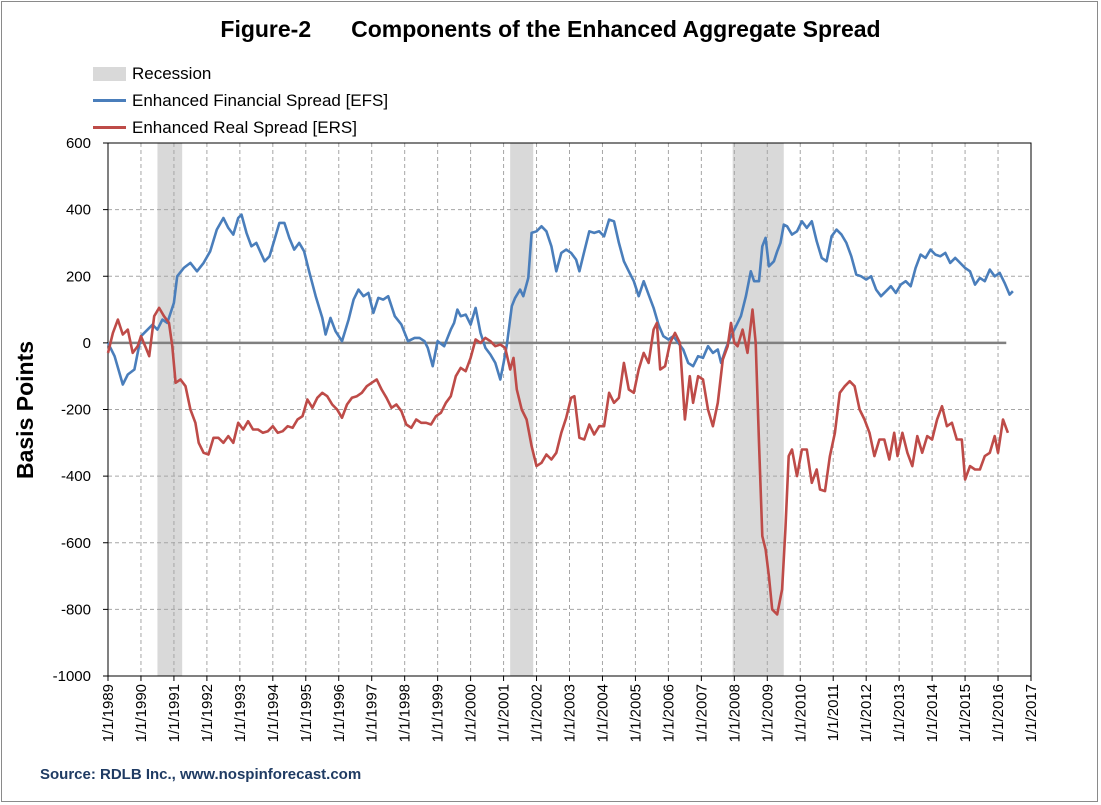  What do you see at coordinates (78, 143) in the screenshot?
I see `y-tick-label: 600` at bounding box center [78, 143].